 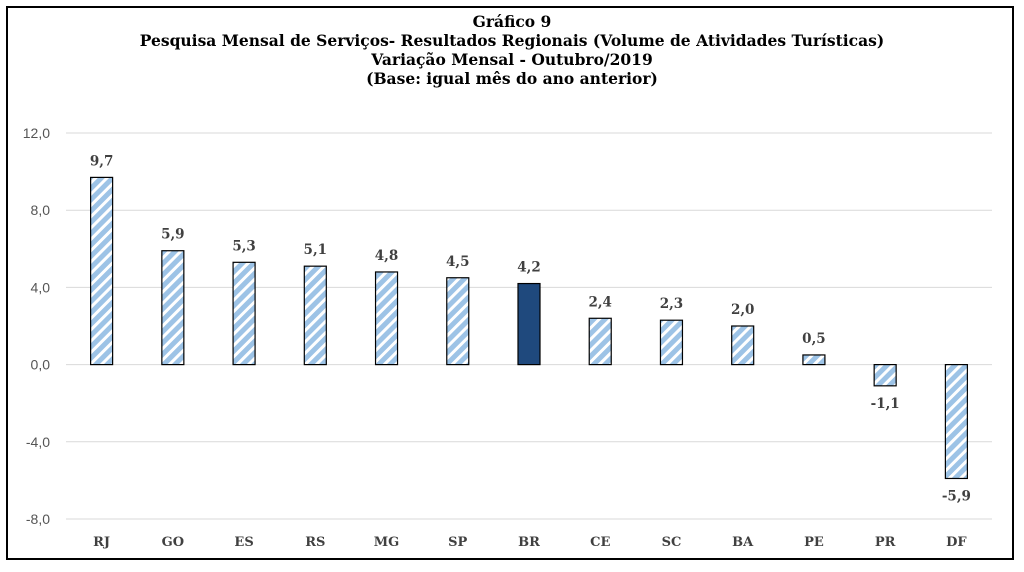 I want to click on x-tick-label: ES, so click(x=243, y=542).